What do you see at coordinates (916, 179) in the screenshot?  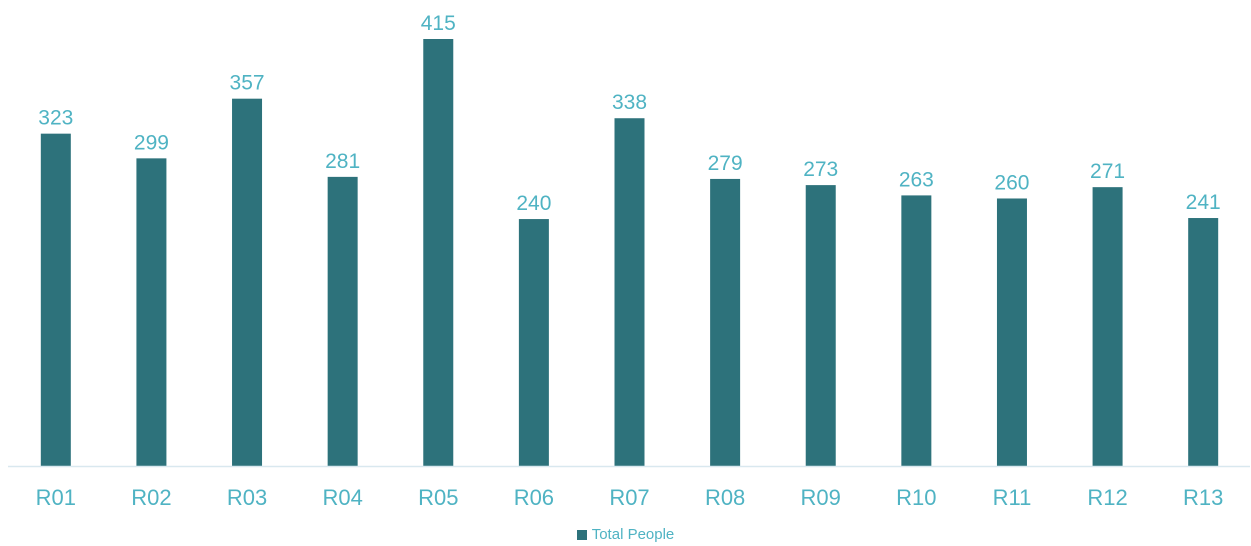 I see `bar-value-label-r10: 263` at bounding box center [916, 179].